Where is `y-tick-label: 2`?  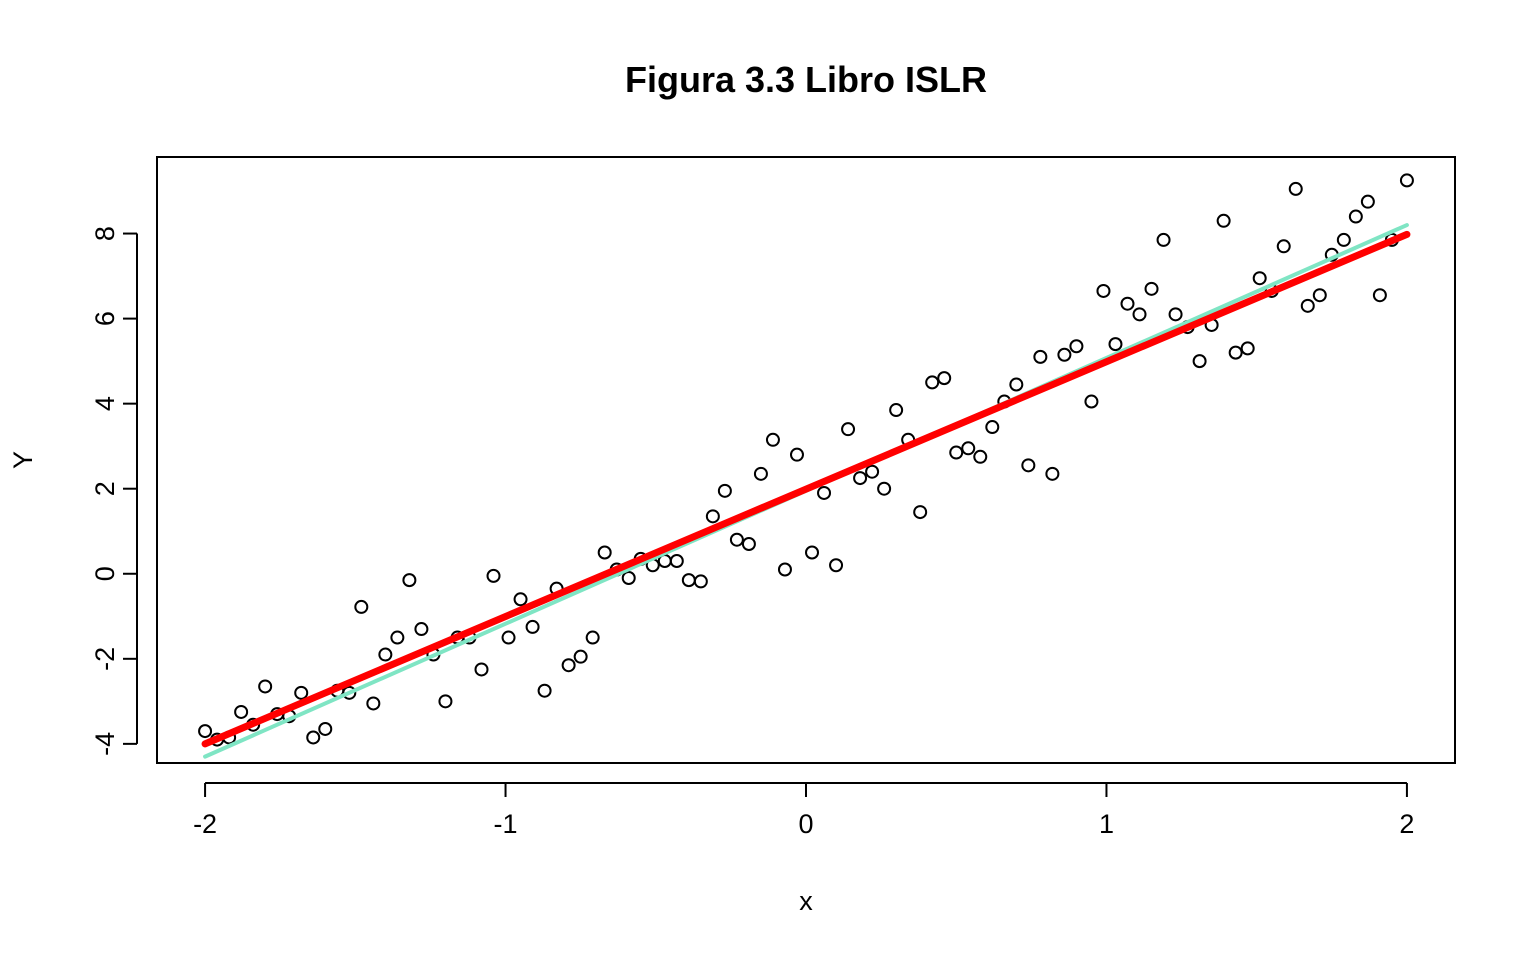 y-tick-label: 2 is located at coordinates (105, 488).